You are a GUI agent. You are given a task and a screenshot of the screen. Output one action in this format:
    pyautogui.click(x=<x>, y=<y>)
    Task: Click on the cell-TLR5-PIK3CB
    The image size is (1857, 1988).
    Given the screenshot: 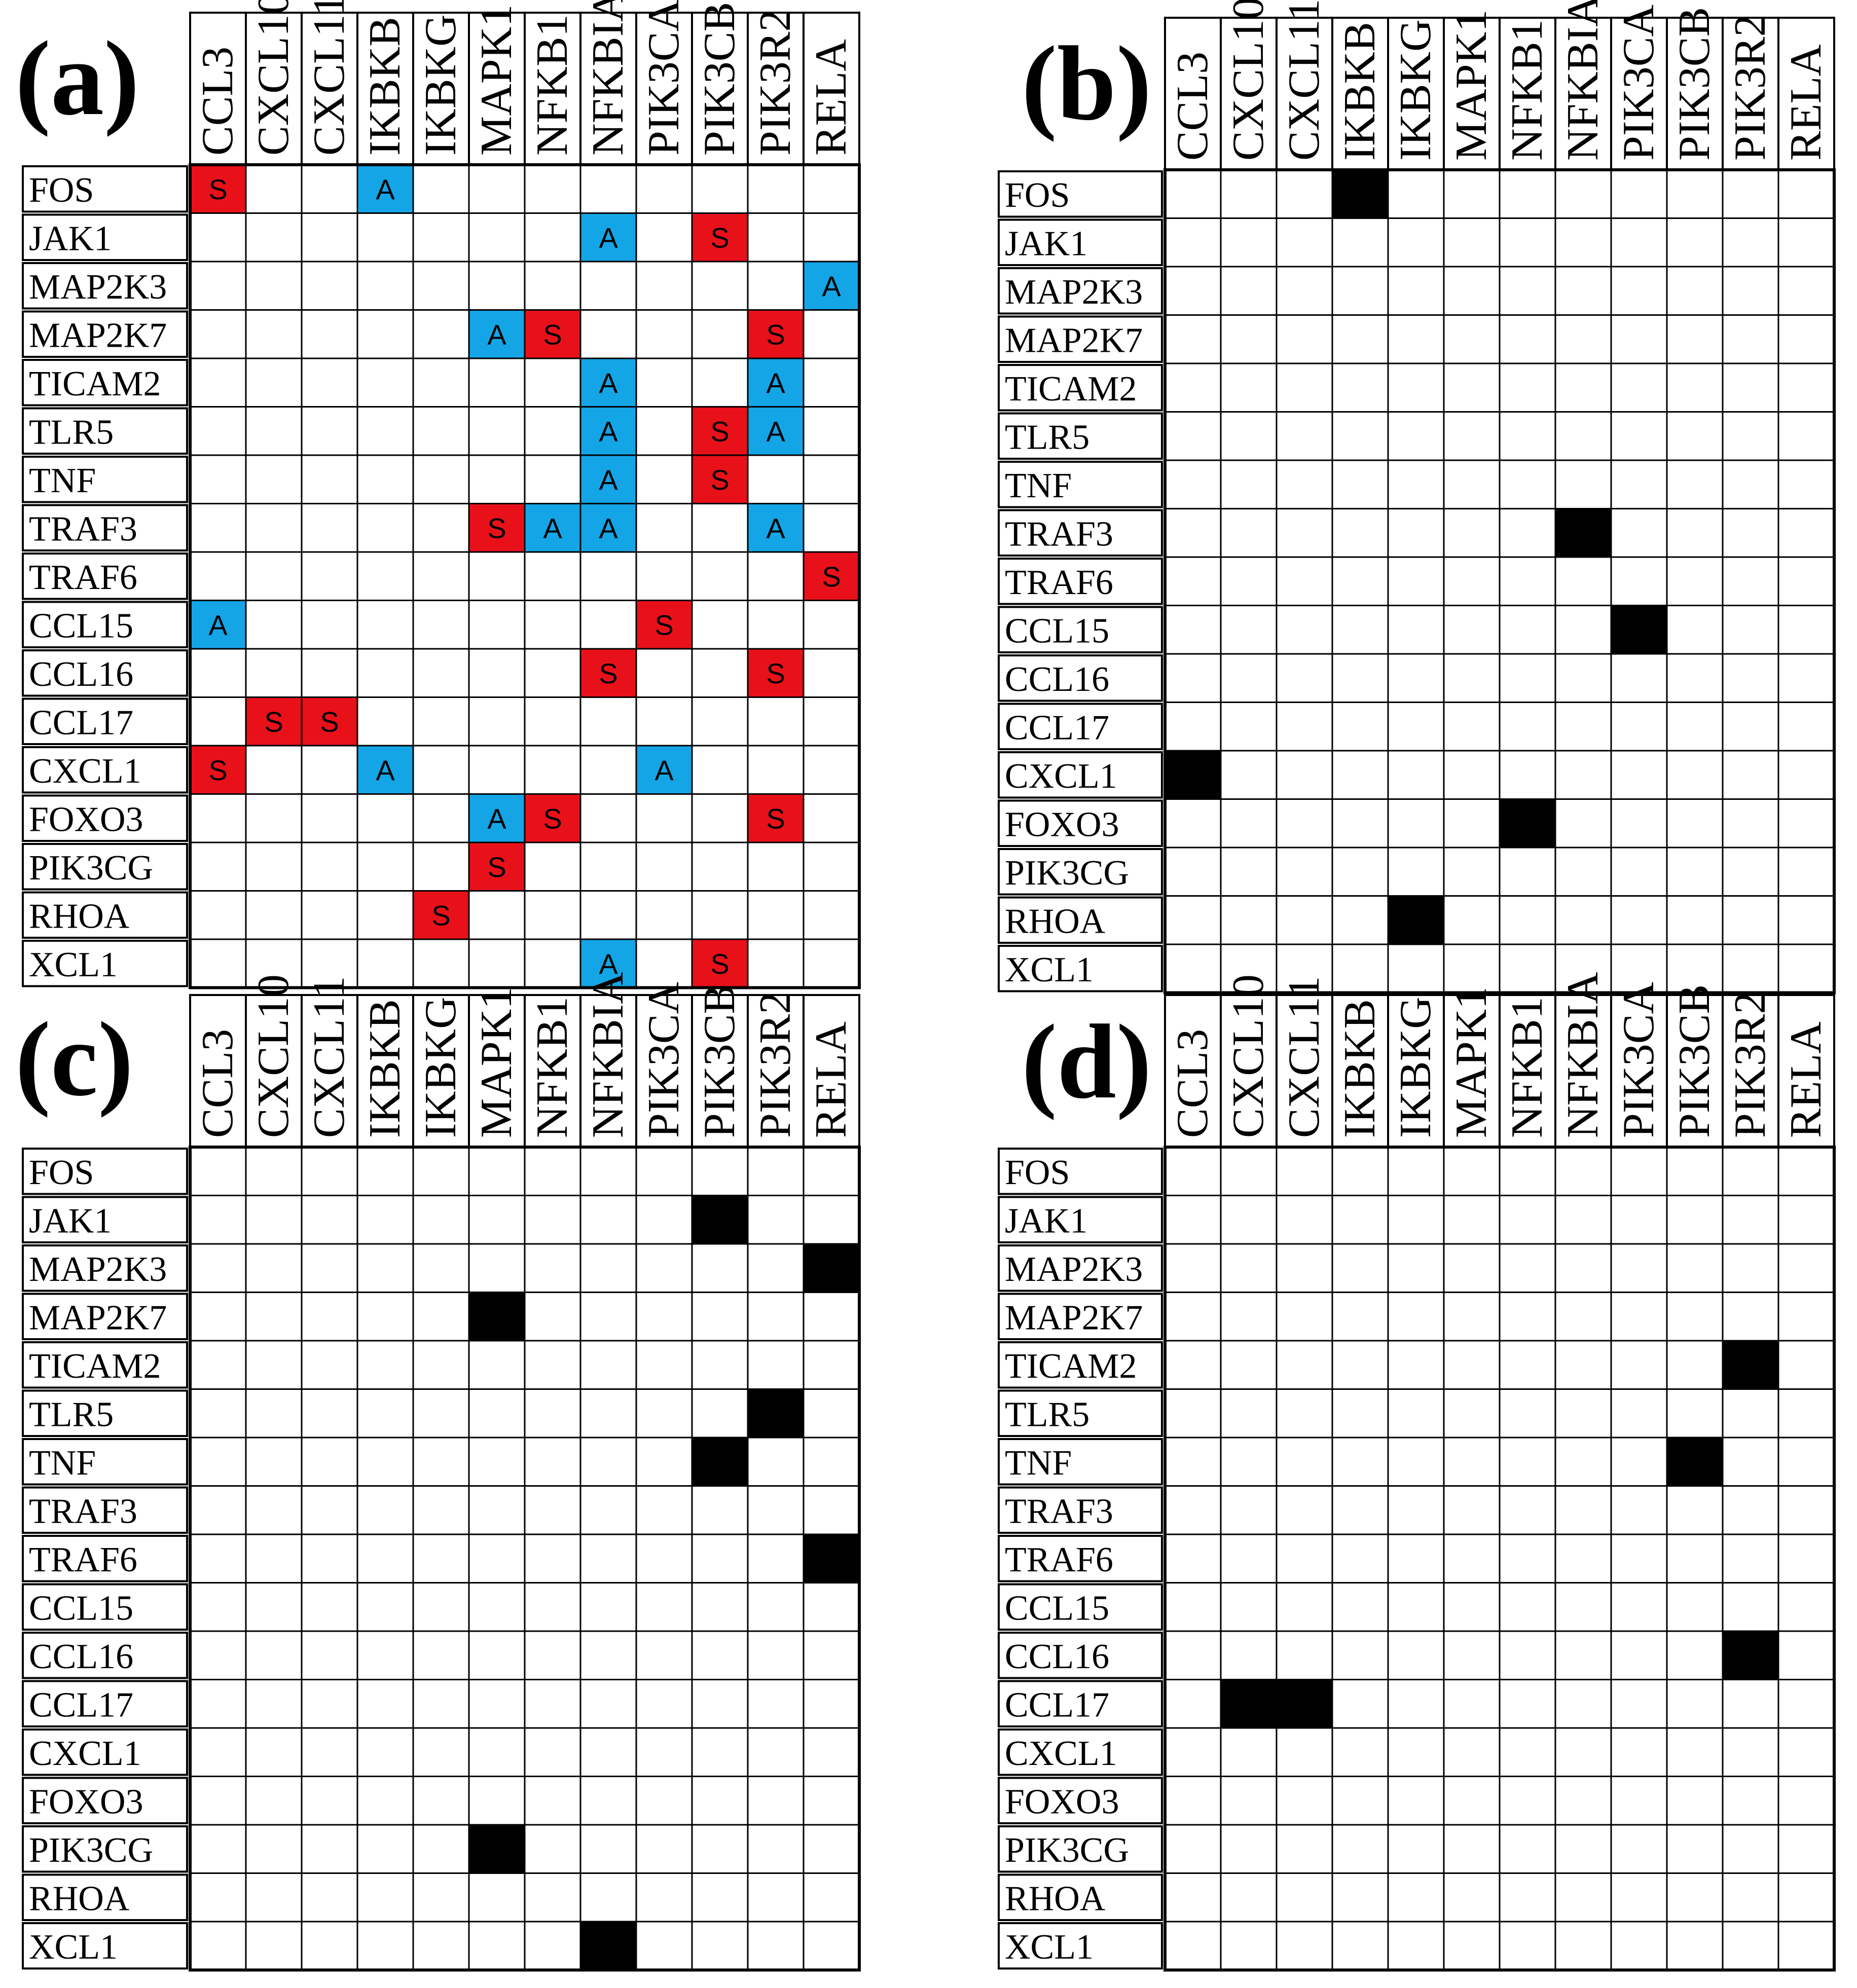 What is the action you would take?
    pyautogui.click(x=720, y=431)
    